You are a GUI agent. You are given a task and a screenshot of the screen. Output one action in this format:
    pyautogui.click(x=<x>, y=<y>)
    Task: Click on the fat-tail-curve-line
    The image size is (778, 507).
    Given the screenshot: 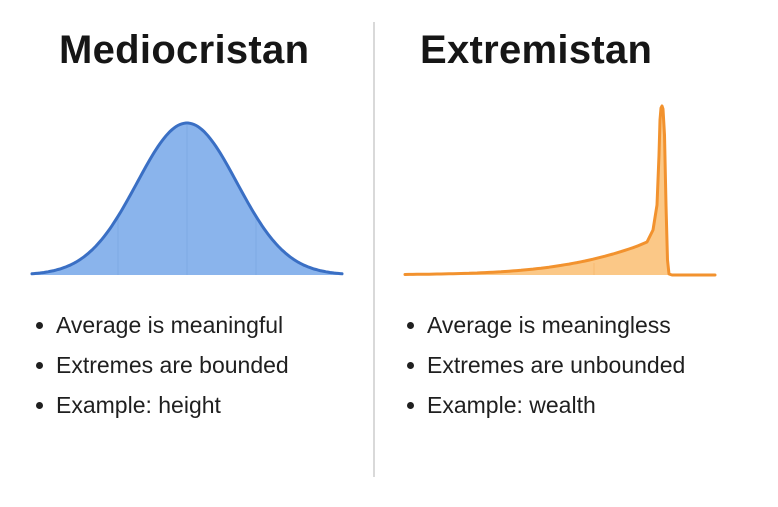 What is the action you would take?
    pyautogui.click(x=560, y=190)
    